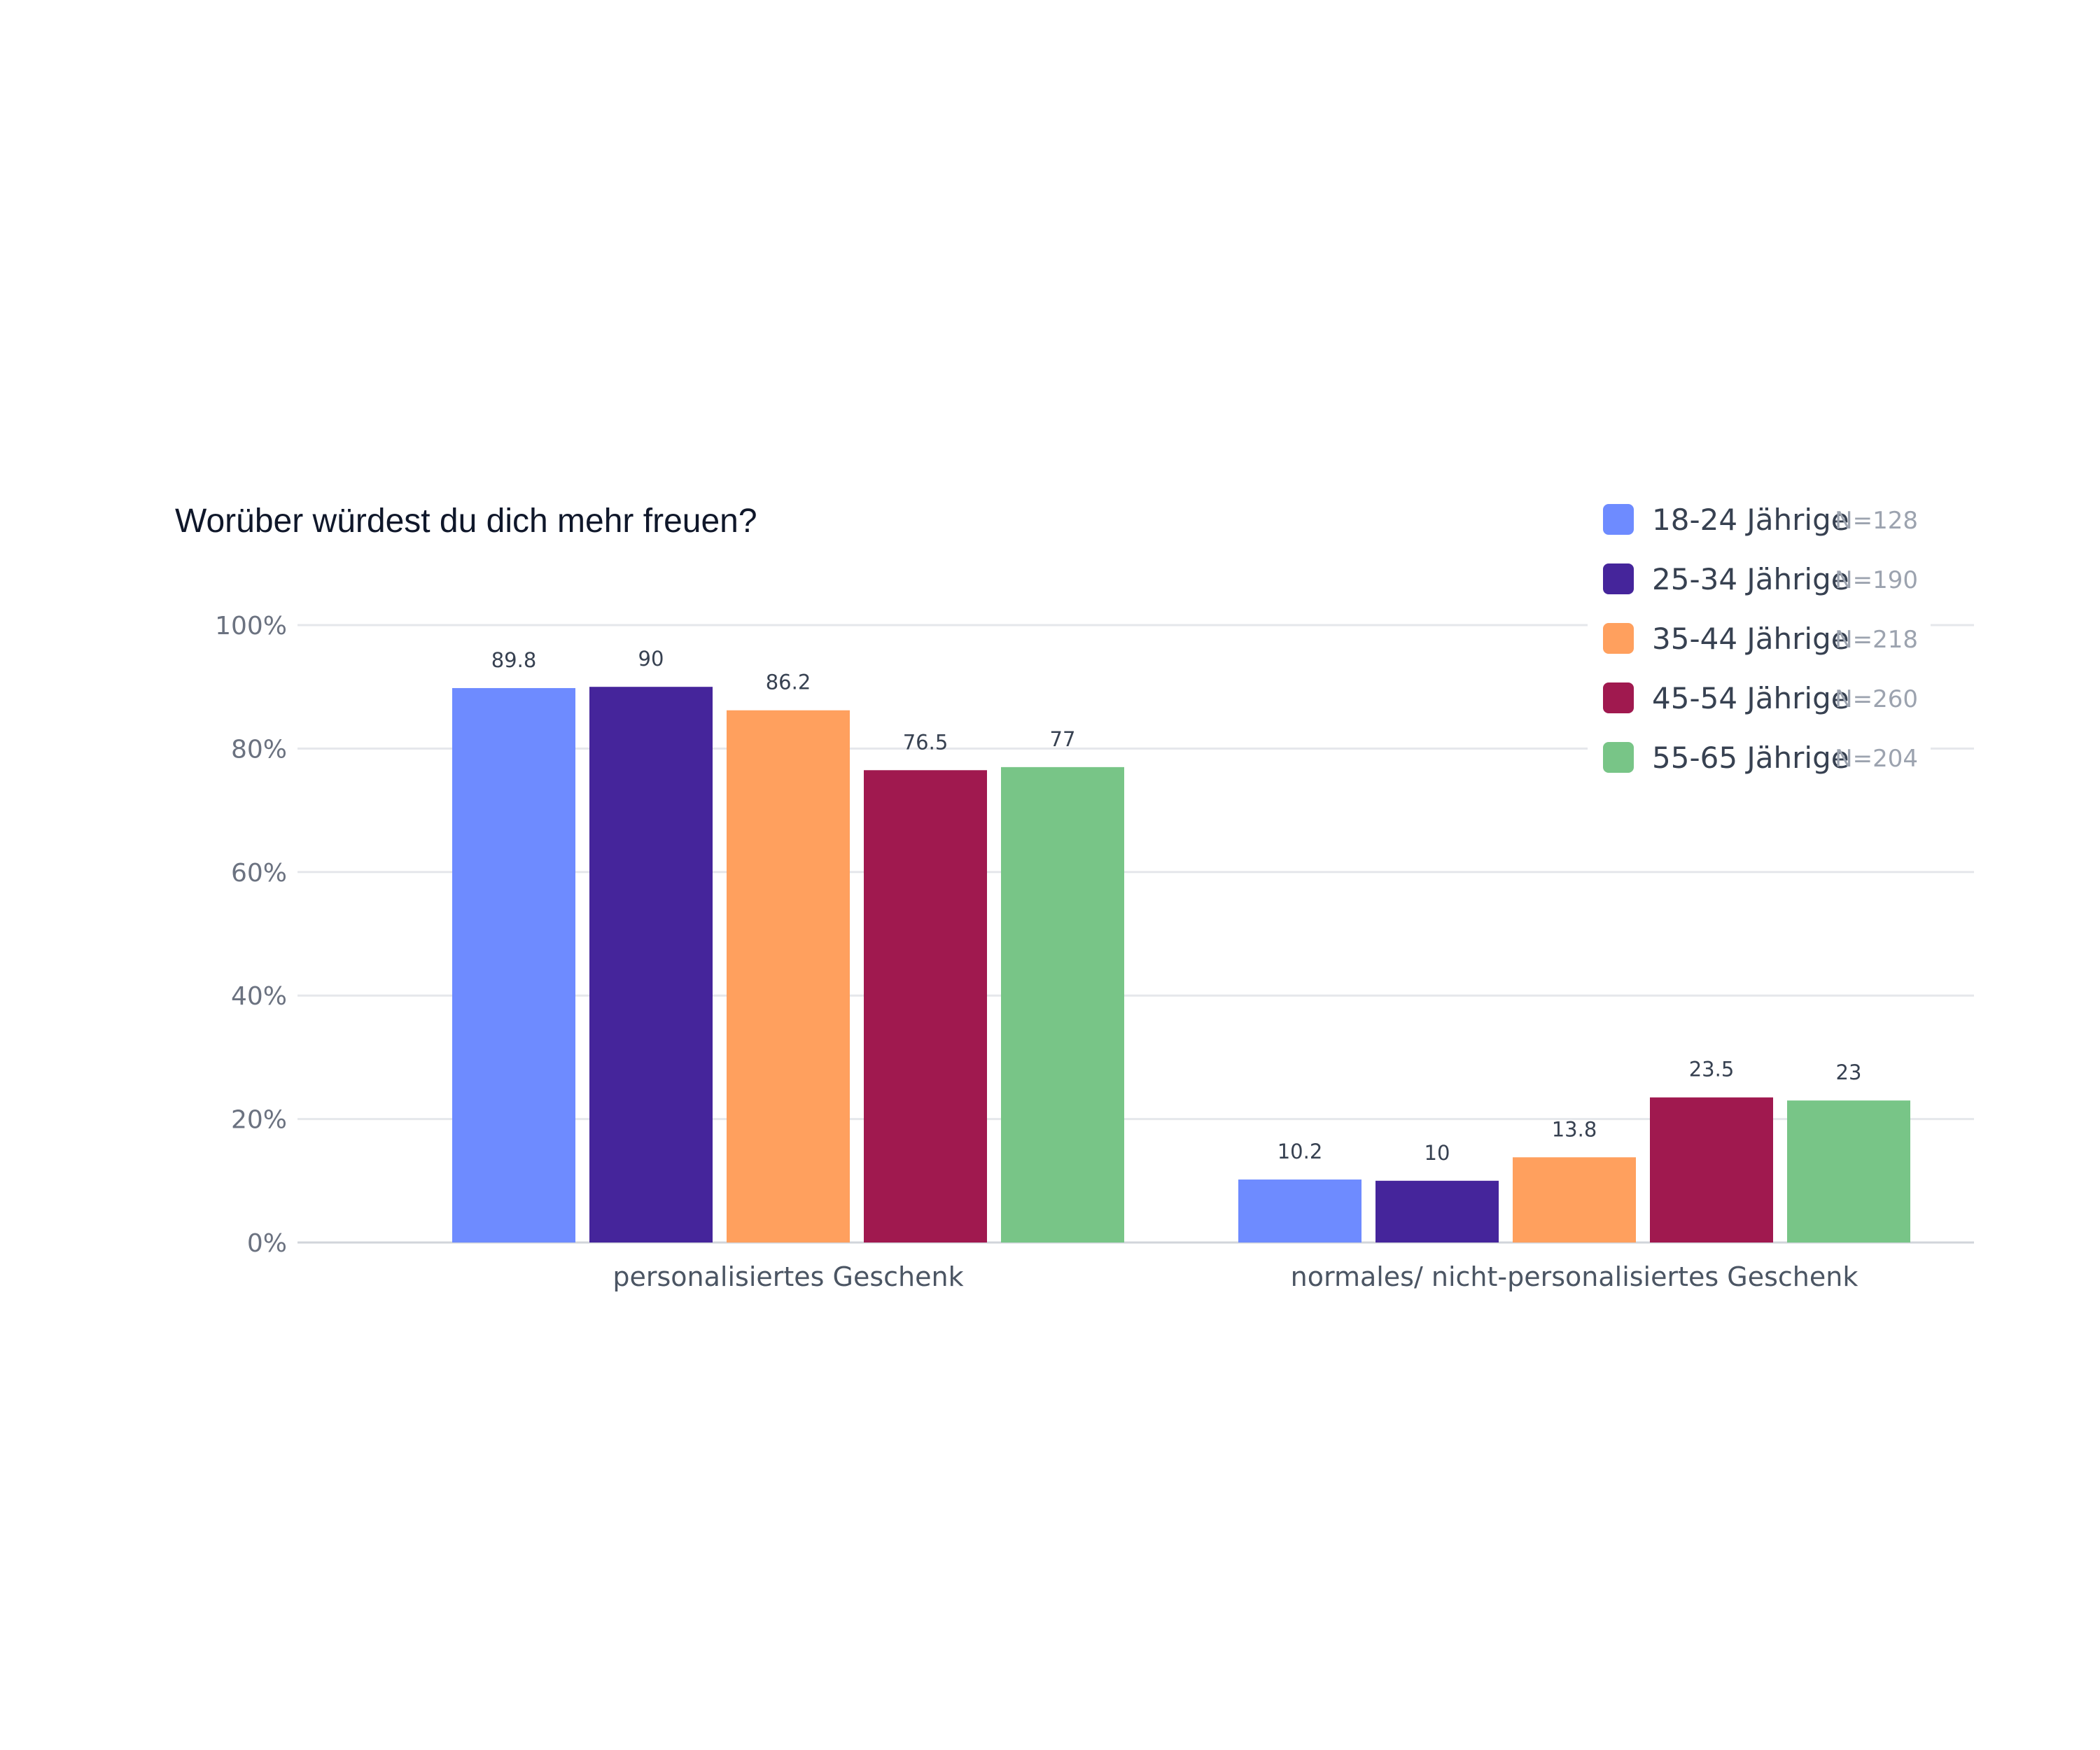  Describe the element at coordinates (1300, 1151) in the screenshot. I see `data-label: 10.2` at that location.